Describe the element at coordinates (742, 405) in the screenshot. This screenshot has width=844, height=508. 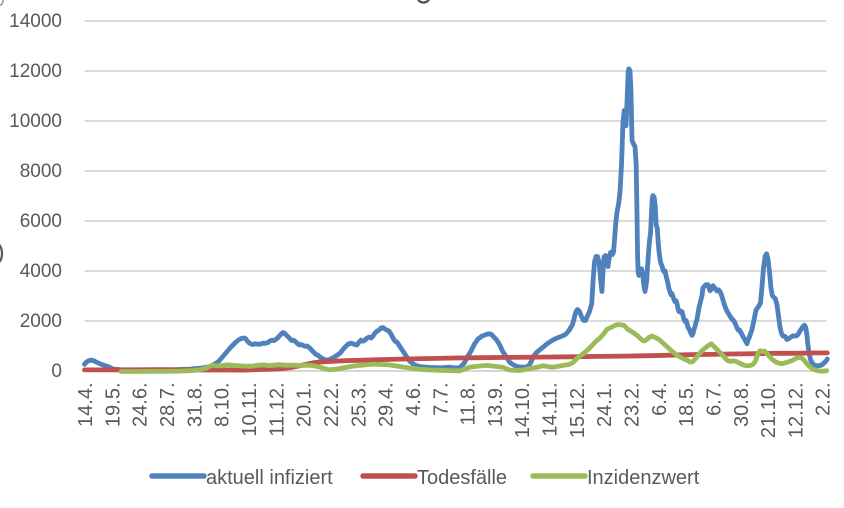
I see `svg-text: 30.8.` at that location.